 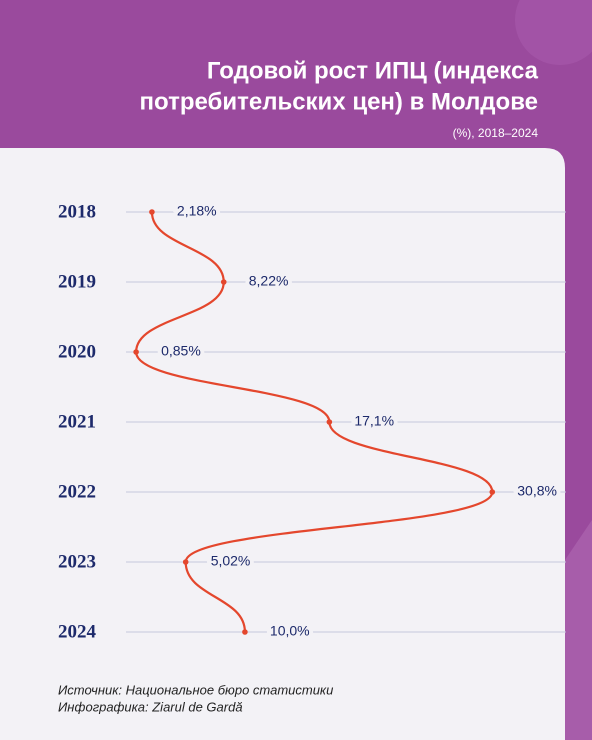 I want to click on data-label: 8,22%, so click(x=269, y=281).